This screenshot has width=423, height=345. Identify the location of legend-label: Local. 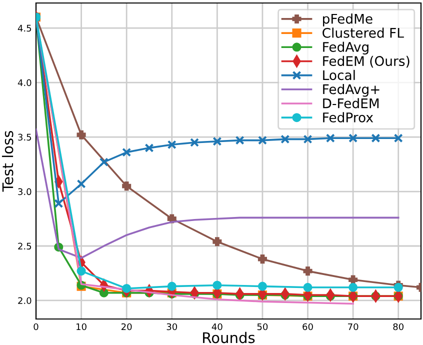
(339, 75).